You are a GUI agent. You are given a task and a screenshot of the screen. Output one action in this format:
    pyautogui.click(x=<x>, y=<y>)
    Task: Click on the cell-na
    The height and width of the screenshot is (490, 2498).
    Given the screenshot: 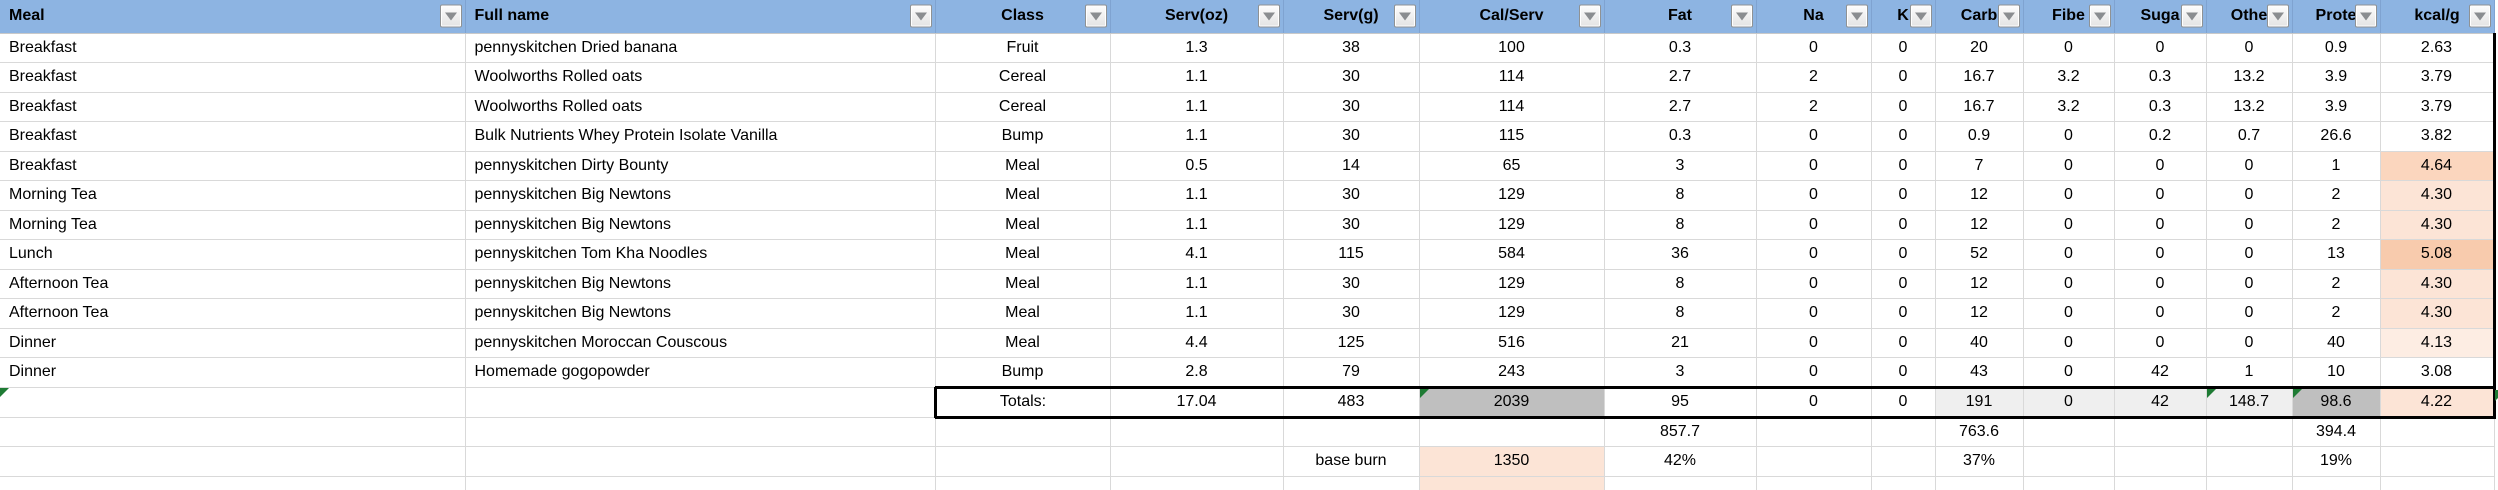 What is the action you would take?
    pyautogui.click(x=1814, y=432)
    